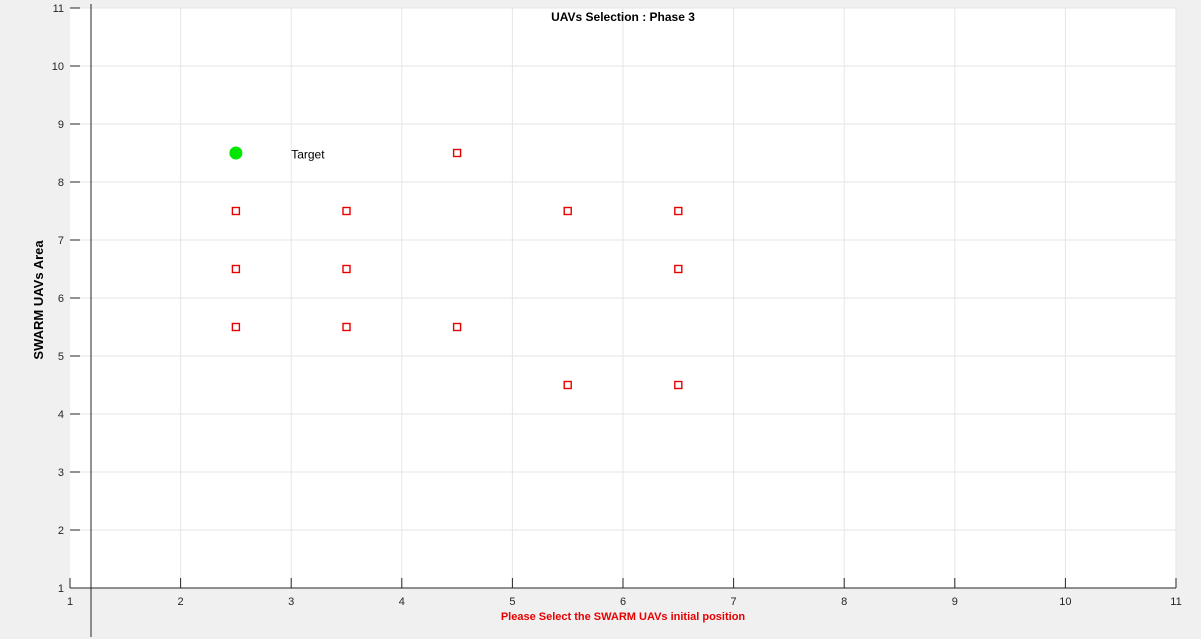 This screenshot has width=1201, height=639. Describe the element at coordinates (734, 602) in the screenshot. I see `x-tick-label: 7` at that location.